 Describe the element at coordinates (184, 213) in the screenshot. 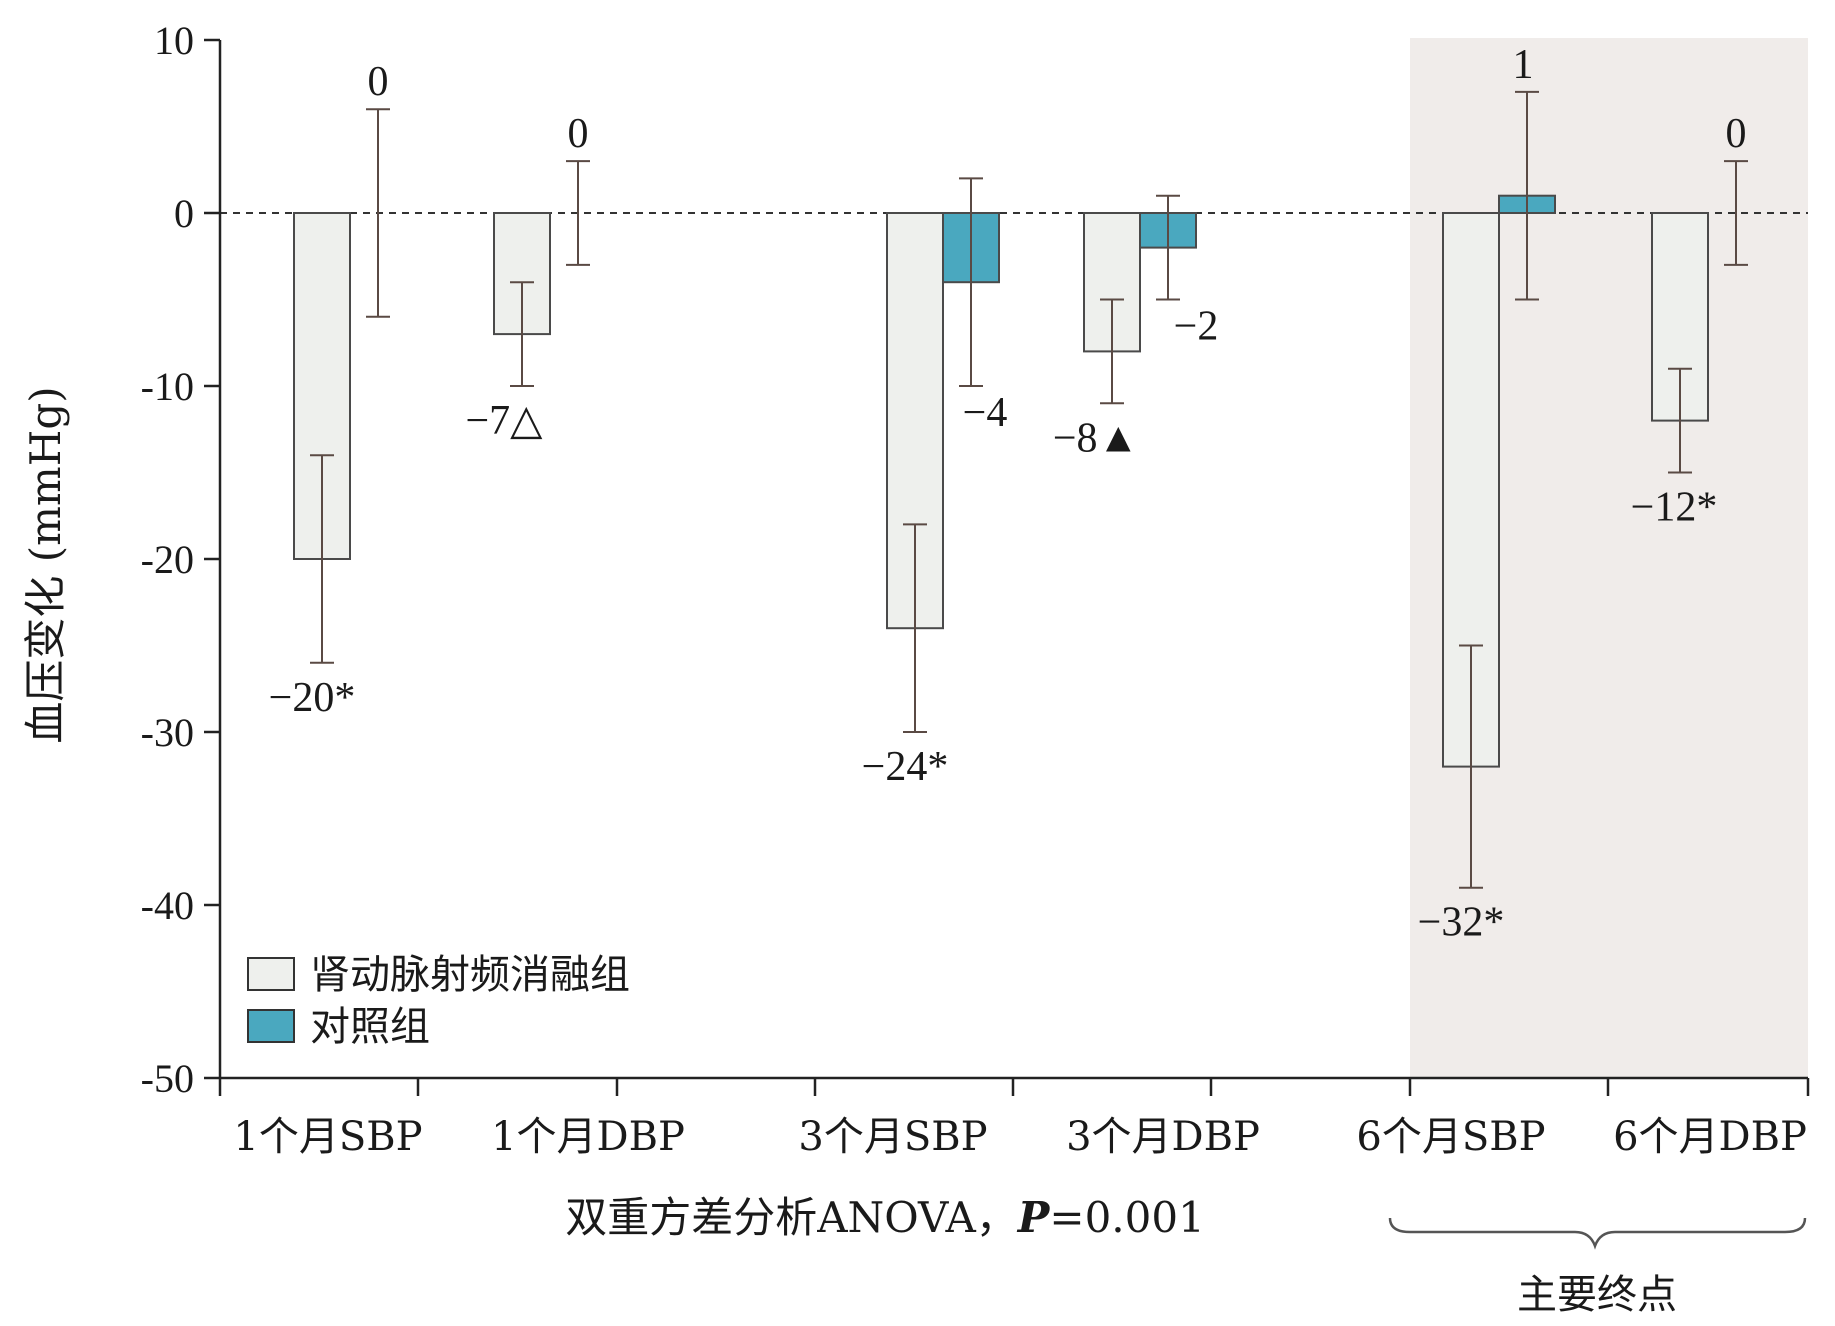

I see `y-tick-label: 0` at that location.